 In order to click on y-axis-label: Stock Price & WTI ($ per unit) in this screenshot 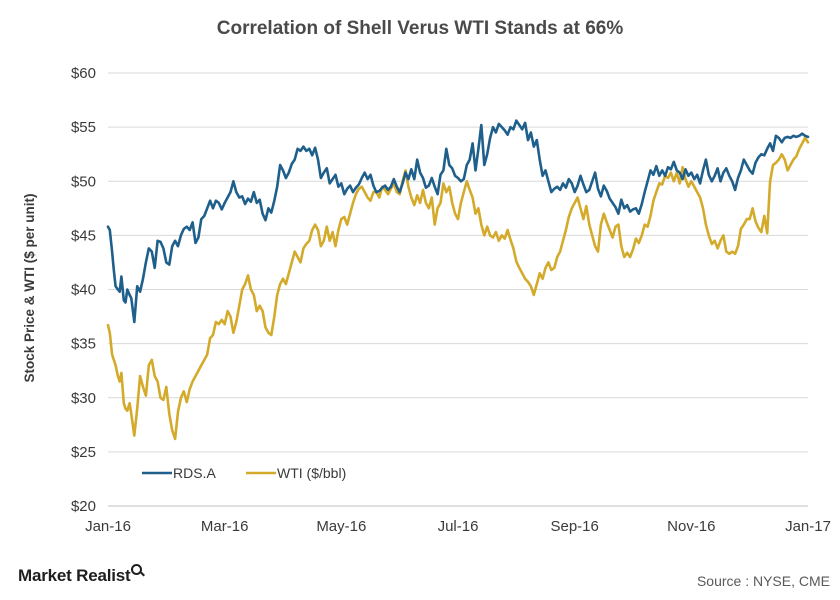, I will do `click(29, 287)`.